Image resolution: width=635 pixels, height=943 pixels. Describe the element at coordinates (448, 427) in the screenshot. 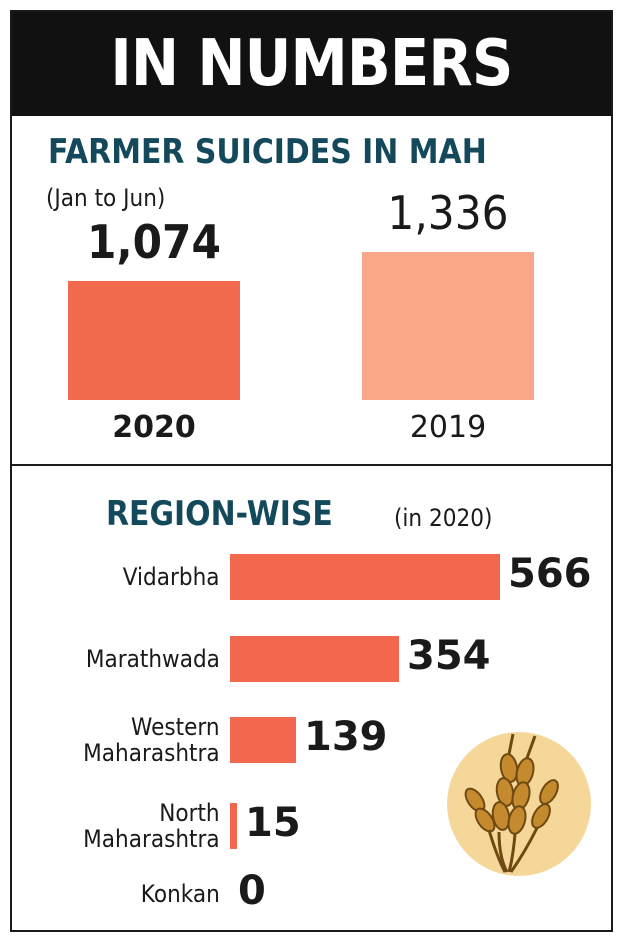

I see `year-label-2019: 2019` at that location.